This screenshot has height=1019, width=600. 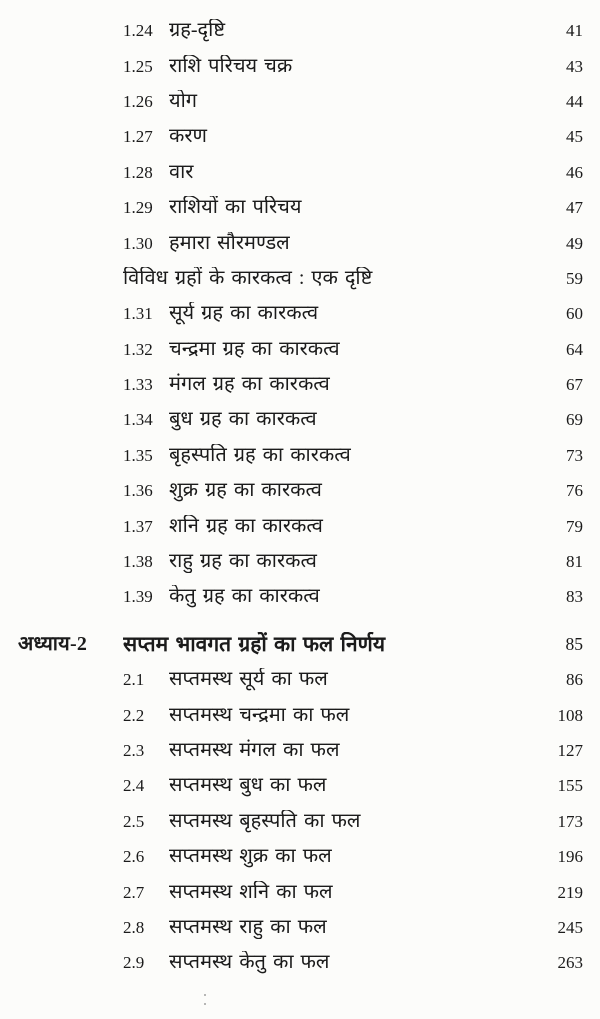 I want to click on entry-title: राशियों का परिचय, so click(x=235, y=207).